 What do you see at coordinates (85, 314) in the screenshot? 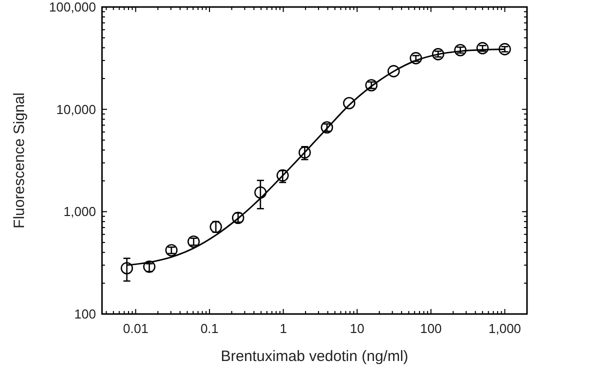
I see `y-tick-label: 100` at bounding box center [85, 314].